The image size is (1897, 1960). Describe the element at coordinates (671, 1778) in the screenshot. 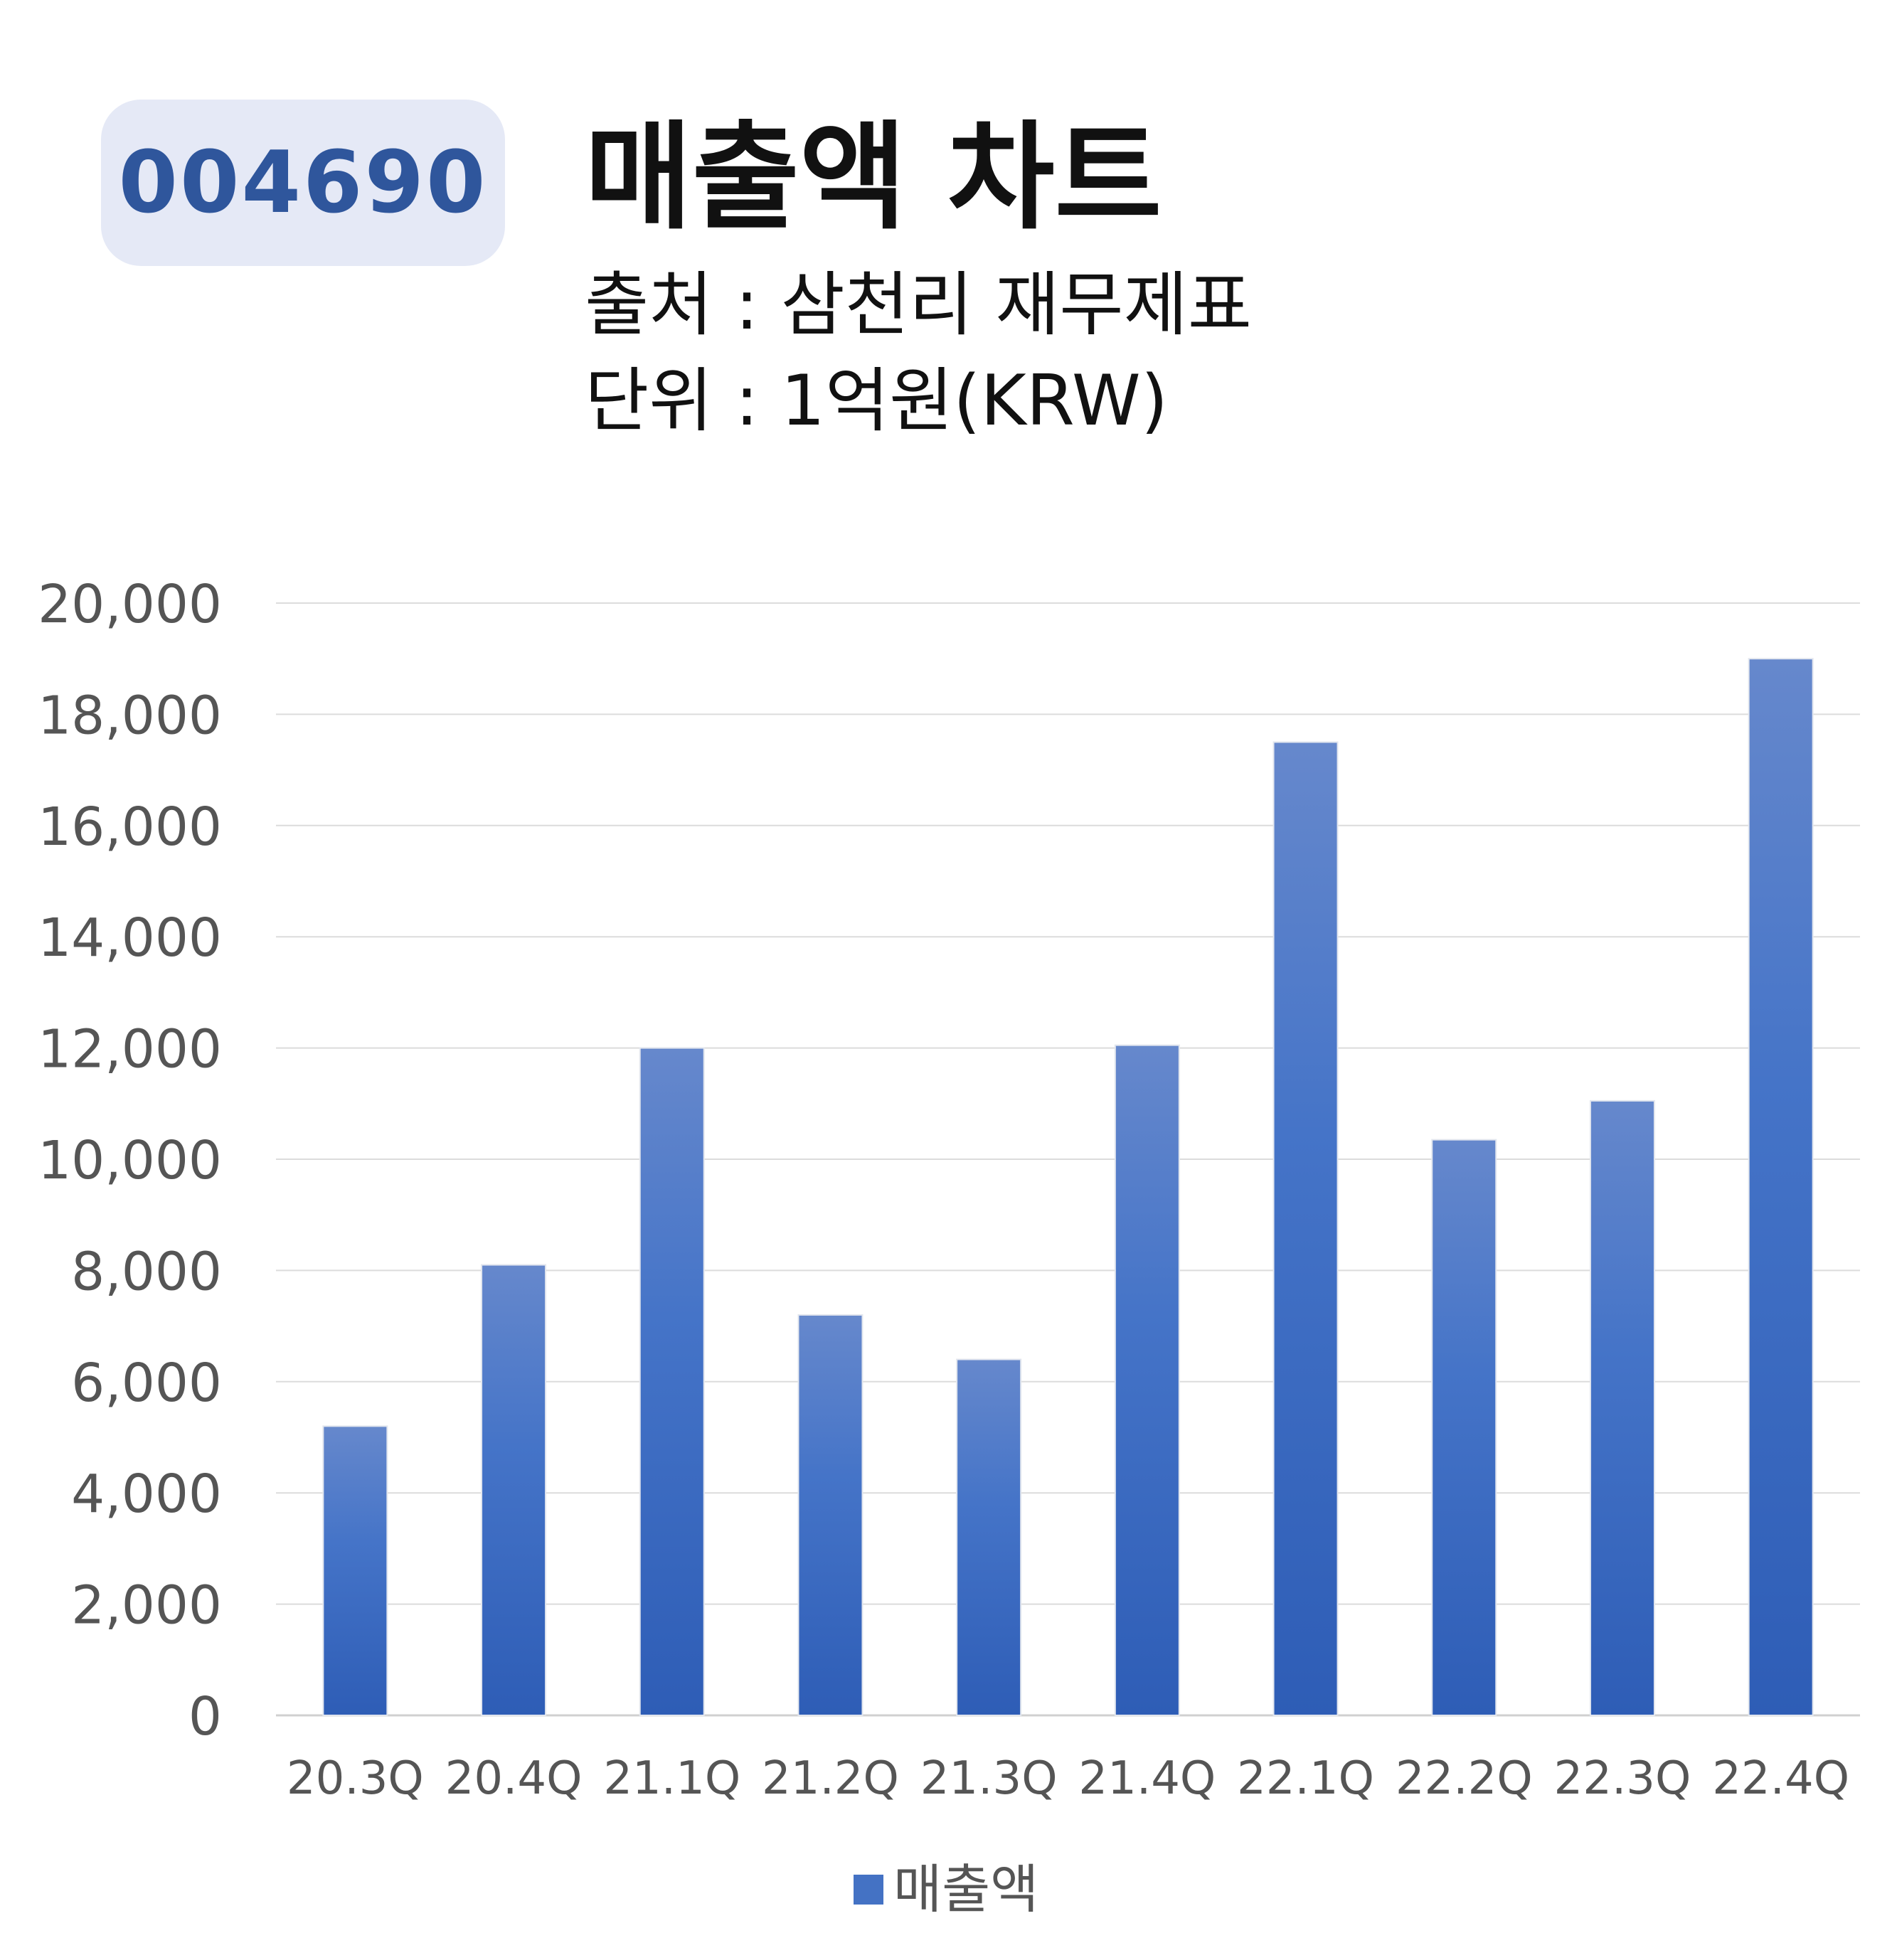

I see `x-tick-label: 21.1Q` at that location.